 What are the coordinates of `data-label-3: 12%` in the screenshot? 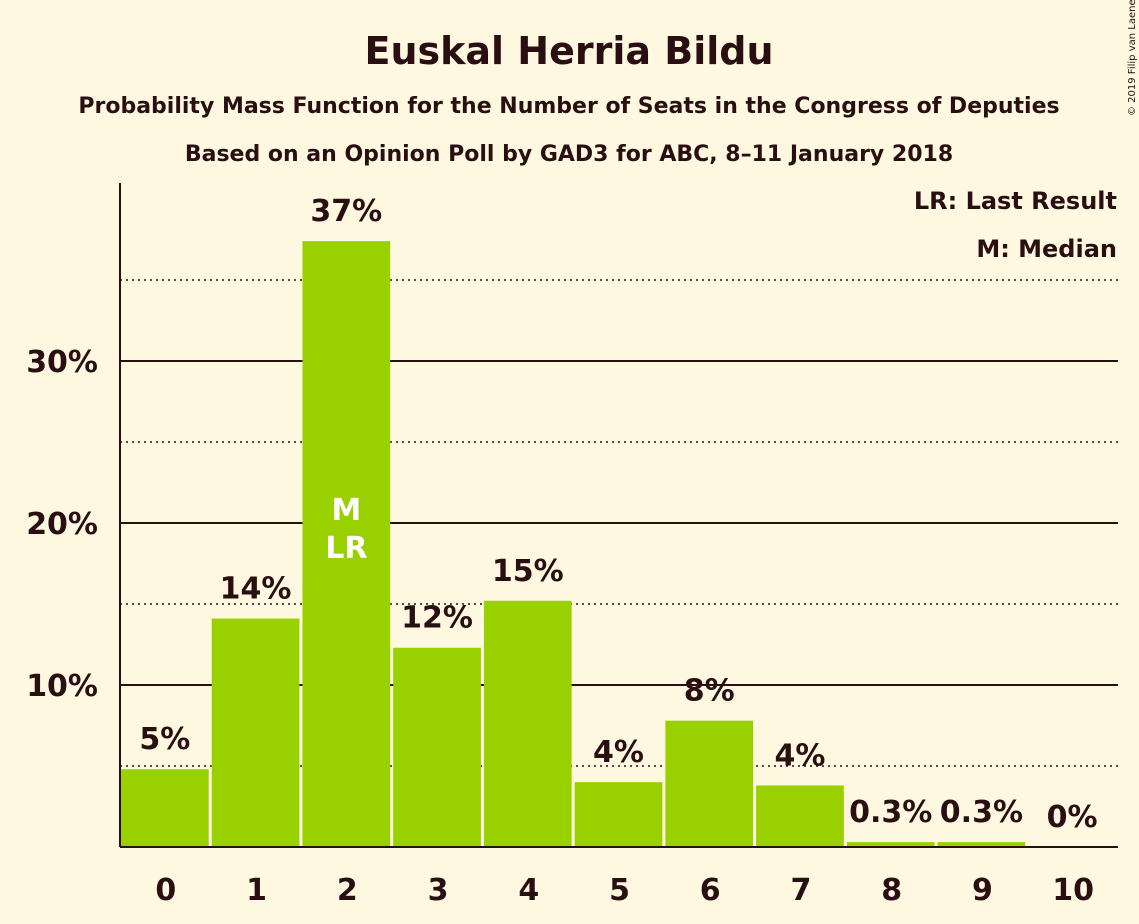 It's located at (437, 618).